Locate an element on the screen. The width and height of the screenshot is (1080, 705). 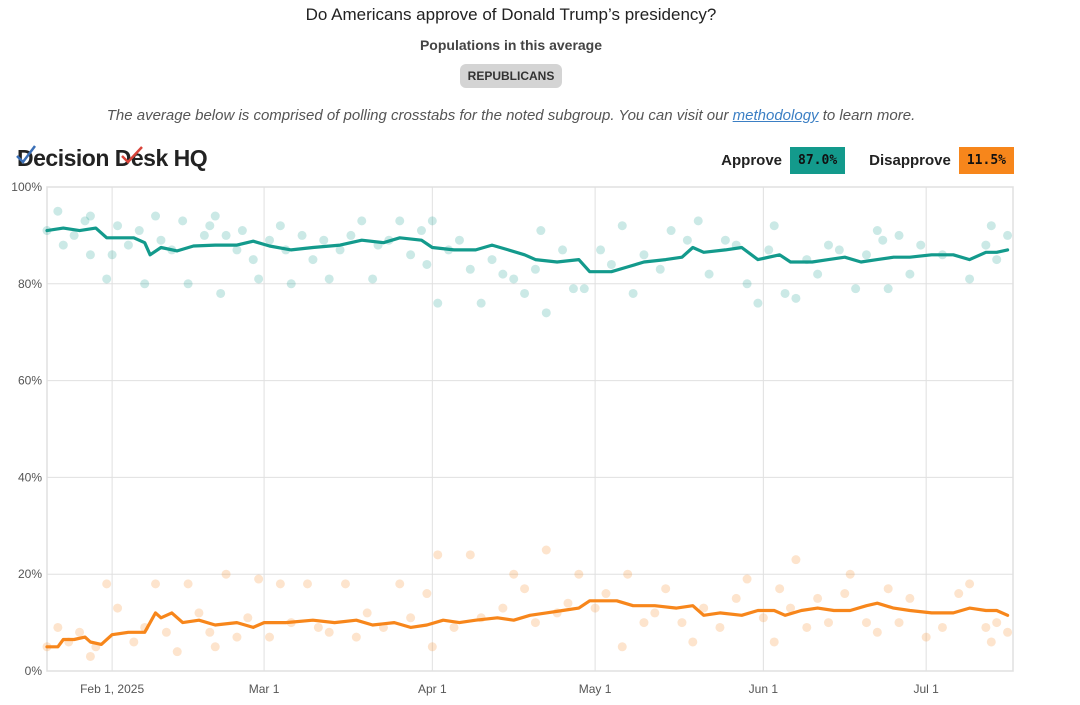
x-tick-label: Jun 1 is located at coordinates (764, 689).